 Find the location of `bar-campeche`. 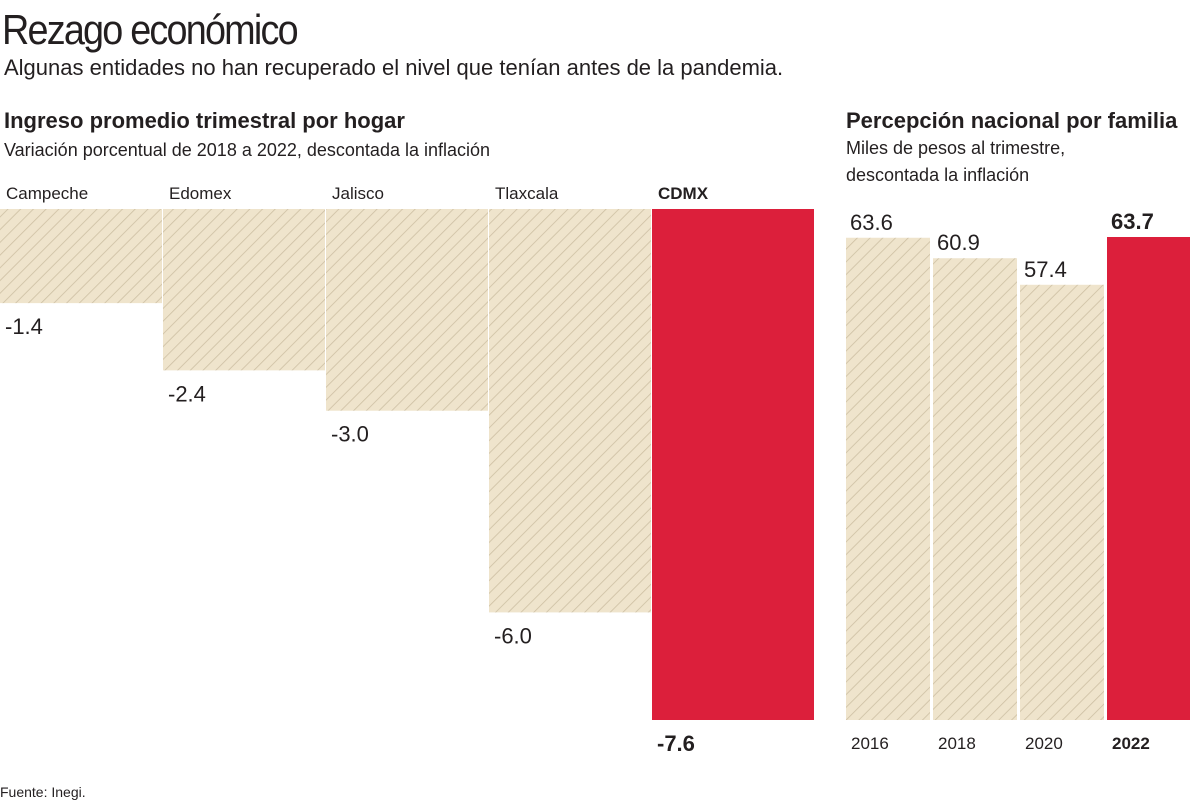

bar-campeche is located at coordinates (81, 256).